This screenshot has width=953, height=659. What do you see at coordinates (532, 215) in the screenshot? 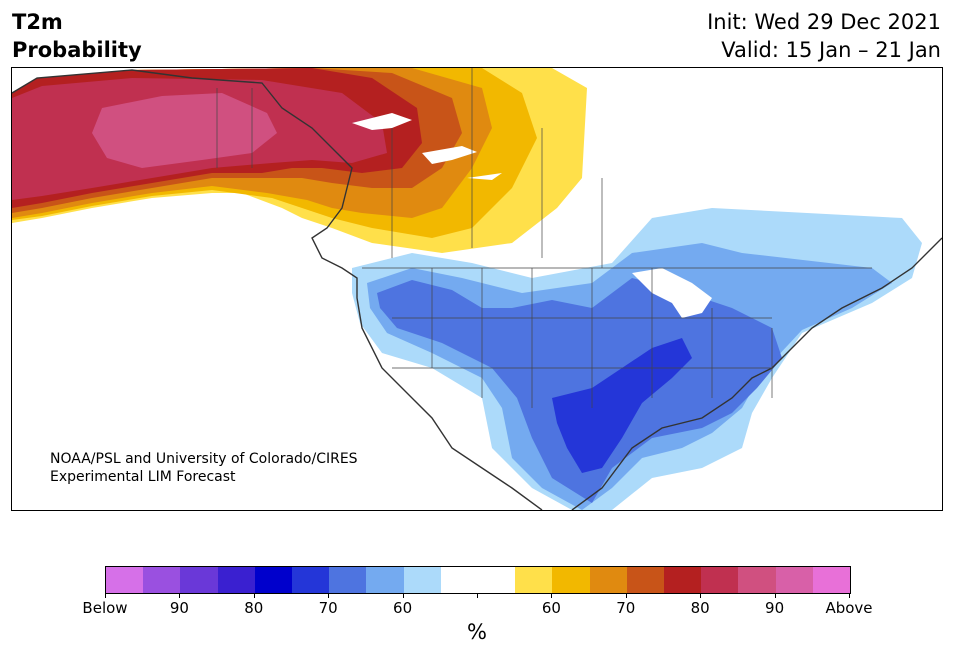
I see `lakes` at bounding box center [532, 215].